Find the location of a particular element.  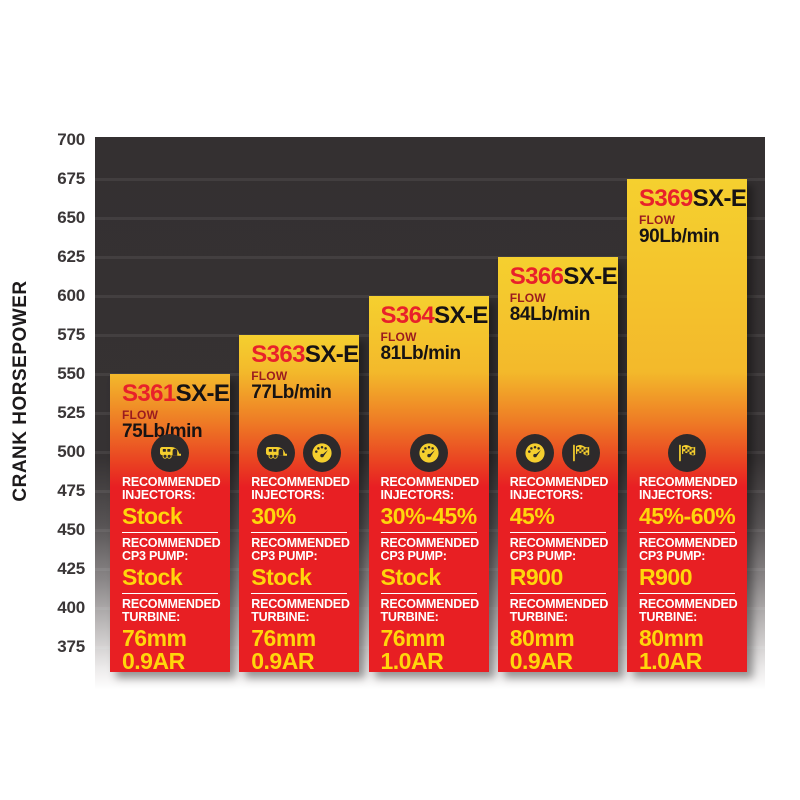

model-name: S363SX-E is located at coordinates (305, 354).